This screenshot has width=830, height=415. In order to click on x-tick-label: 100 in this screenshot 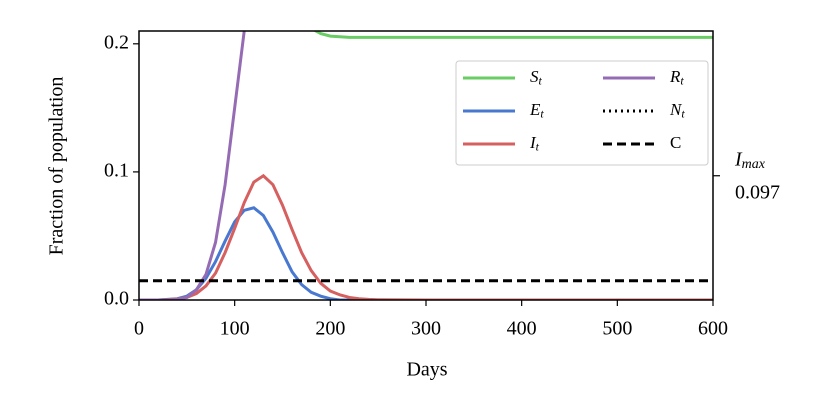, I will do `click(235, 329)`.